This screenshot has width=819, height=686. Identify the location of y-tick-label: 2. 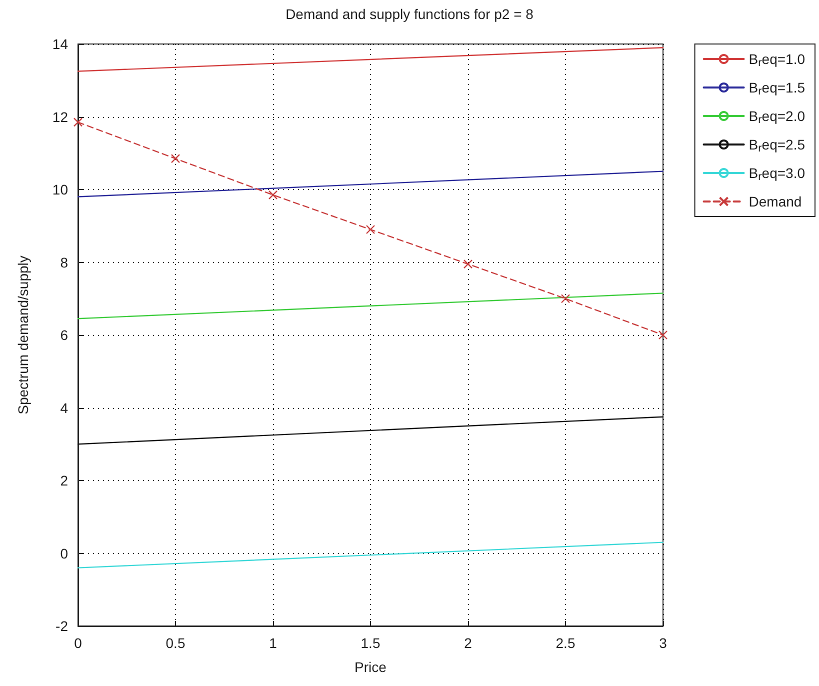
(64, 480).